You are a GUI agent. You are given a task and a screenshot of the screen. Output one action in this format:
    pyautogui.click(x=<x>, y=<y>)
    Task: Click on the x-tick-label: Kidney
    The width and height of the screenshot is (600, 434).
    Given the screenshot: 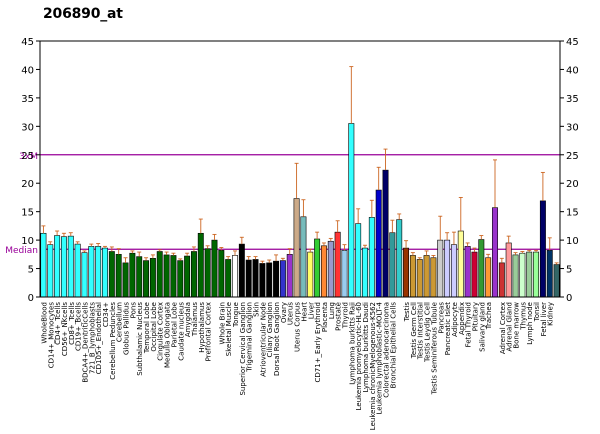 What is the action you would take?
    pyautogui.click(x=551, y=314)
    